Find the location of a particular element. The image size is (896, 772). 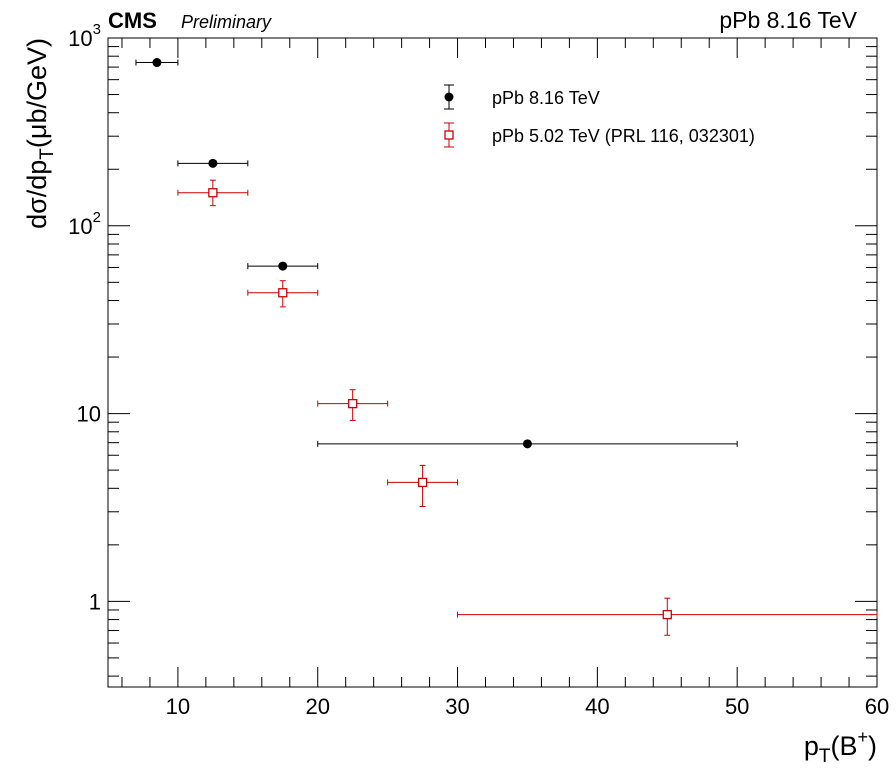

x-axis-label: pT(B+) is located at coordinates (840, 747).